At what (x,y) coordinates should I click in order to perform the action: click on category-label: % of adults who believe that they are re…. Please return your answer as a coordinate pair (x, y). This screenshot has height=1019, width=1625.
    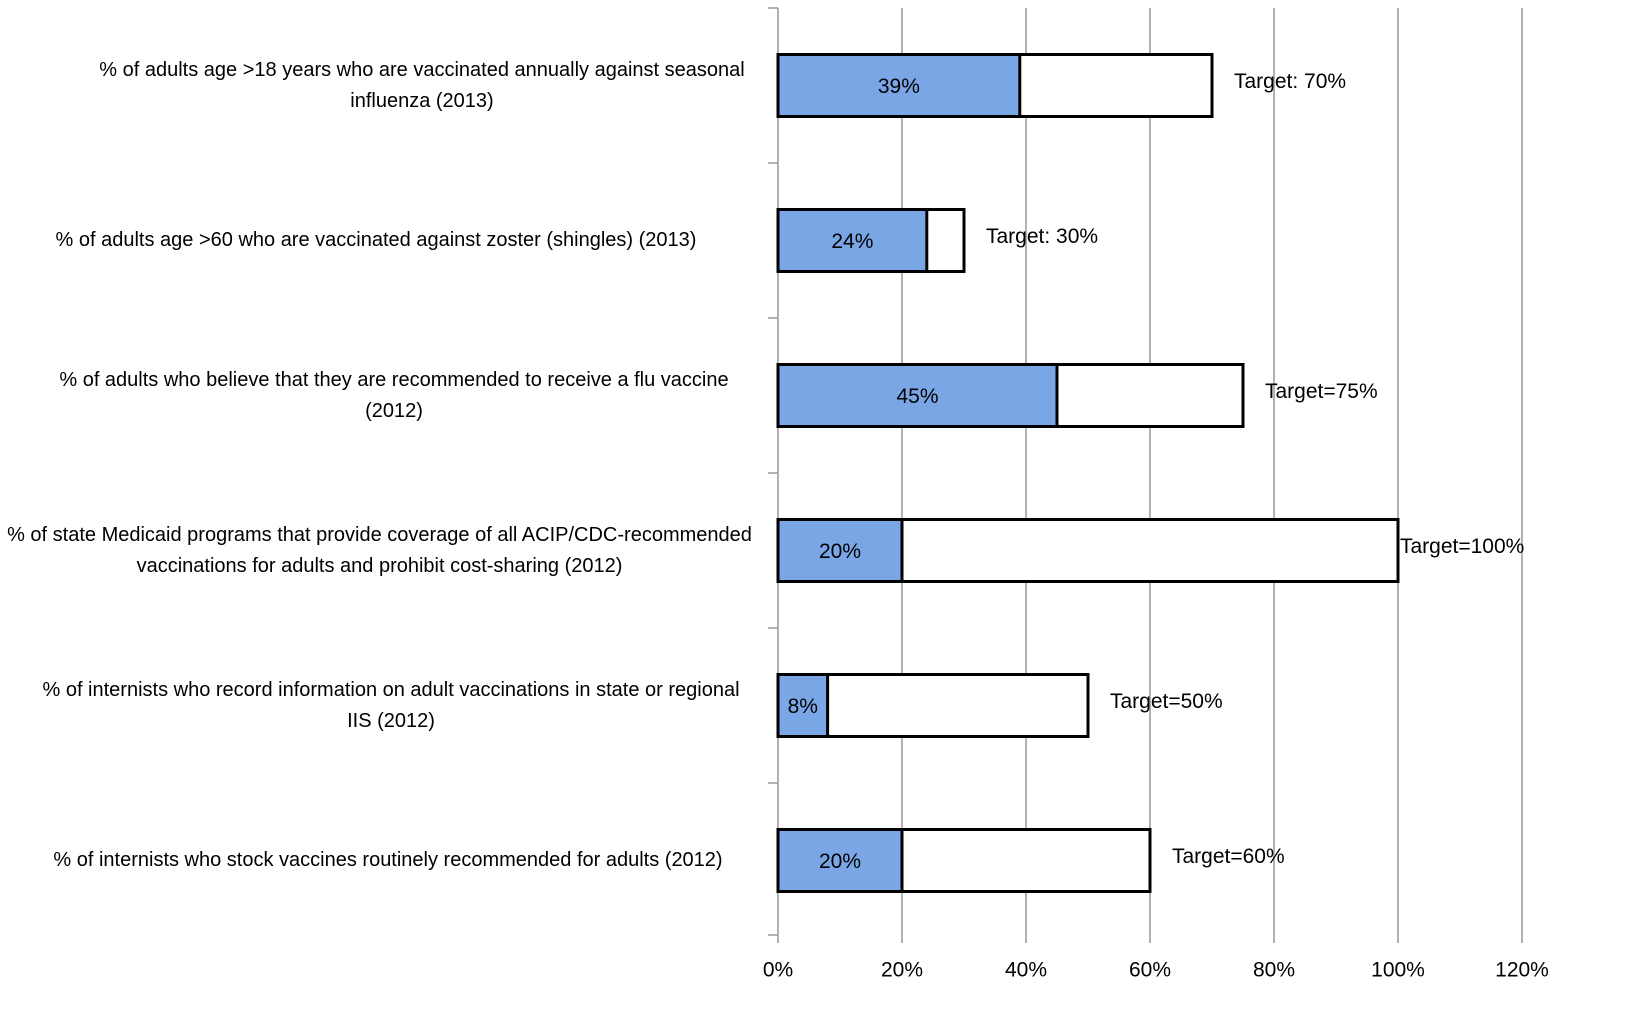
    Looking at the image, I should click on (394, 395).